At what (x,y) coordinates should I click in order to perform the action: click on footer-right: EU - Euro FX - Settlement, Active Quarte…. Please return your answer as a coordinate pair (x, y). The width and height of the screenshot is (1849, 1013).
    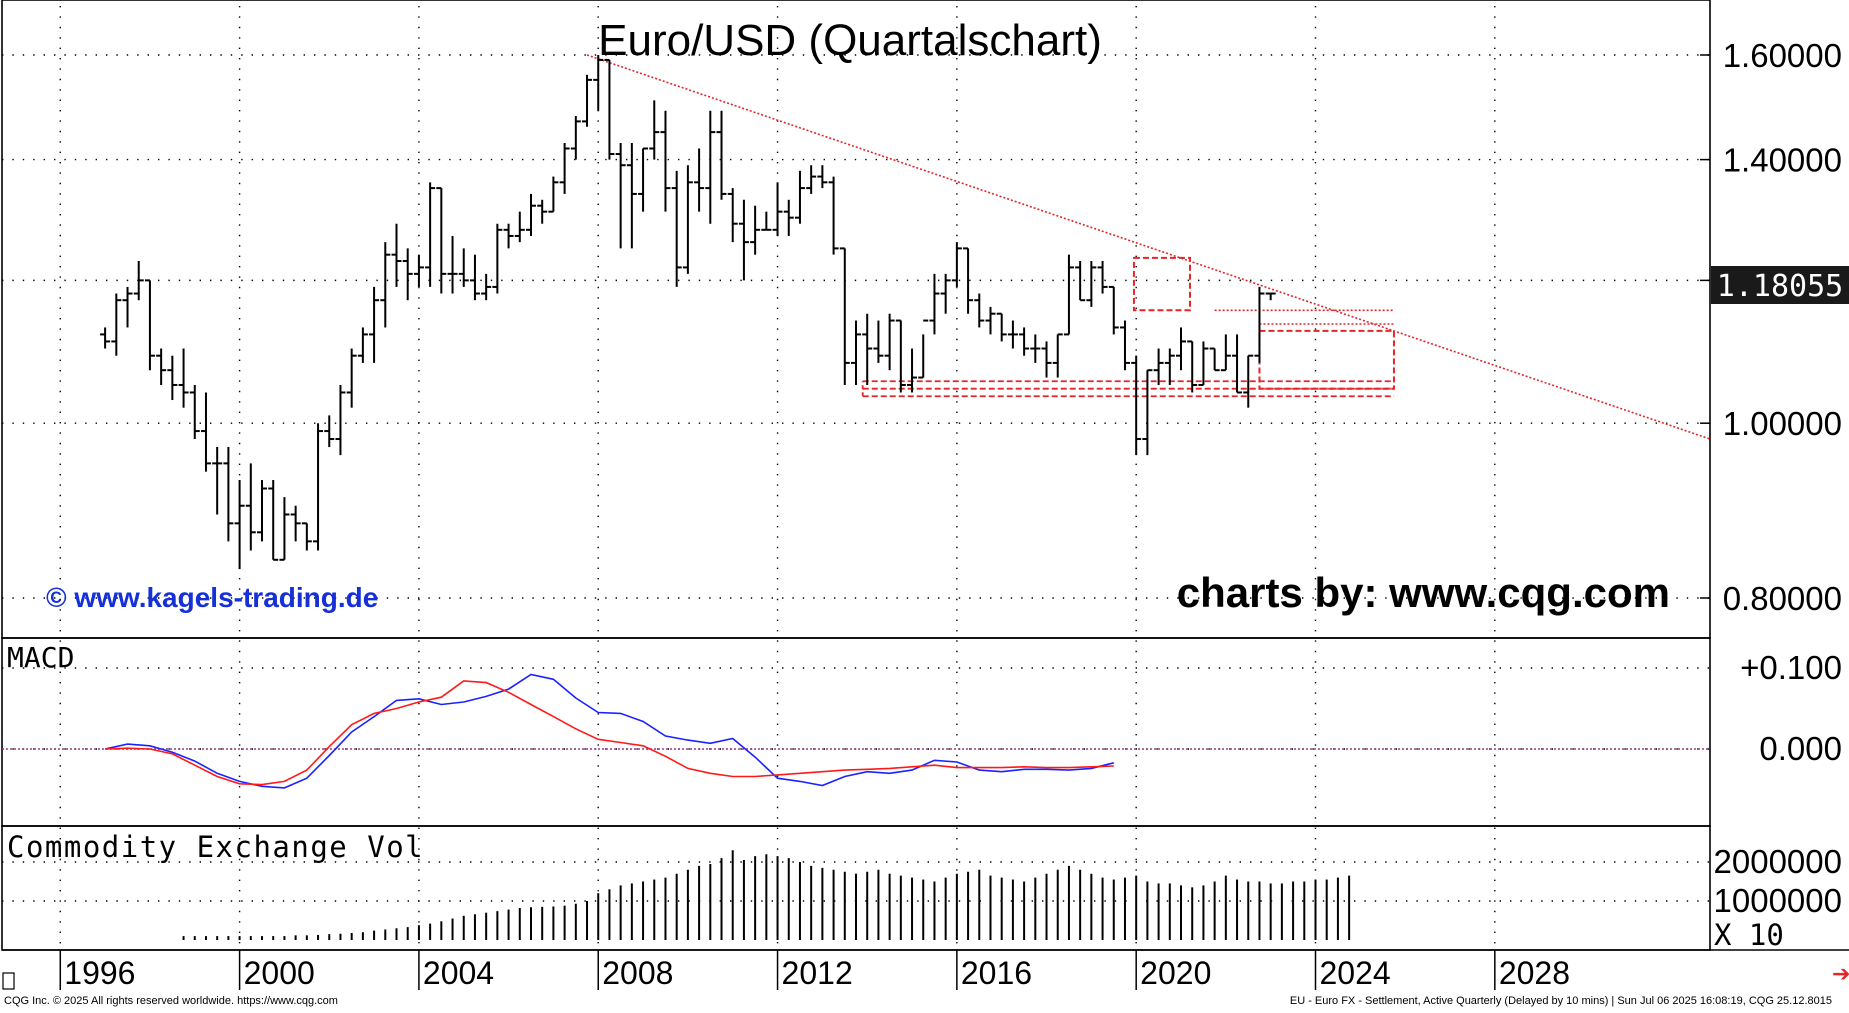
    Looking at the image, I should click on (1561, 1001).